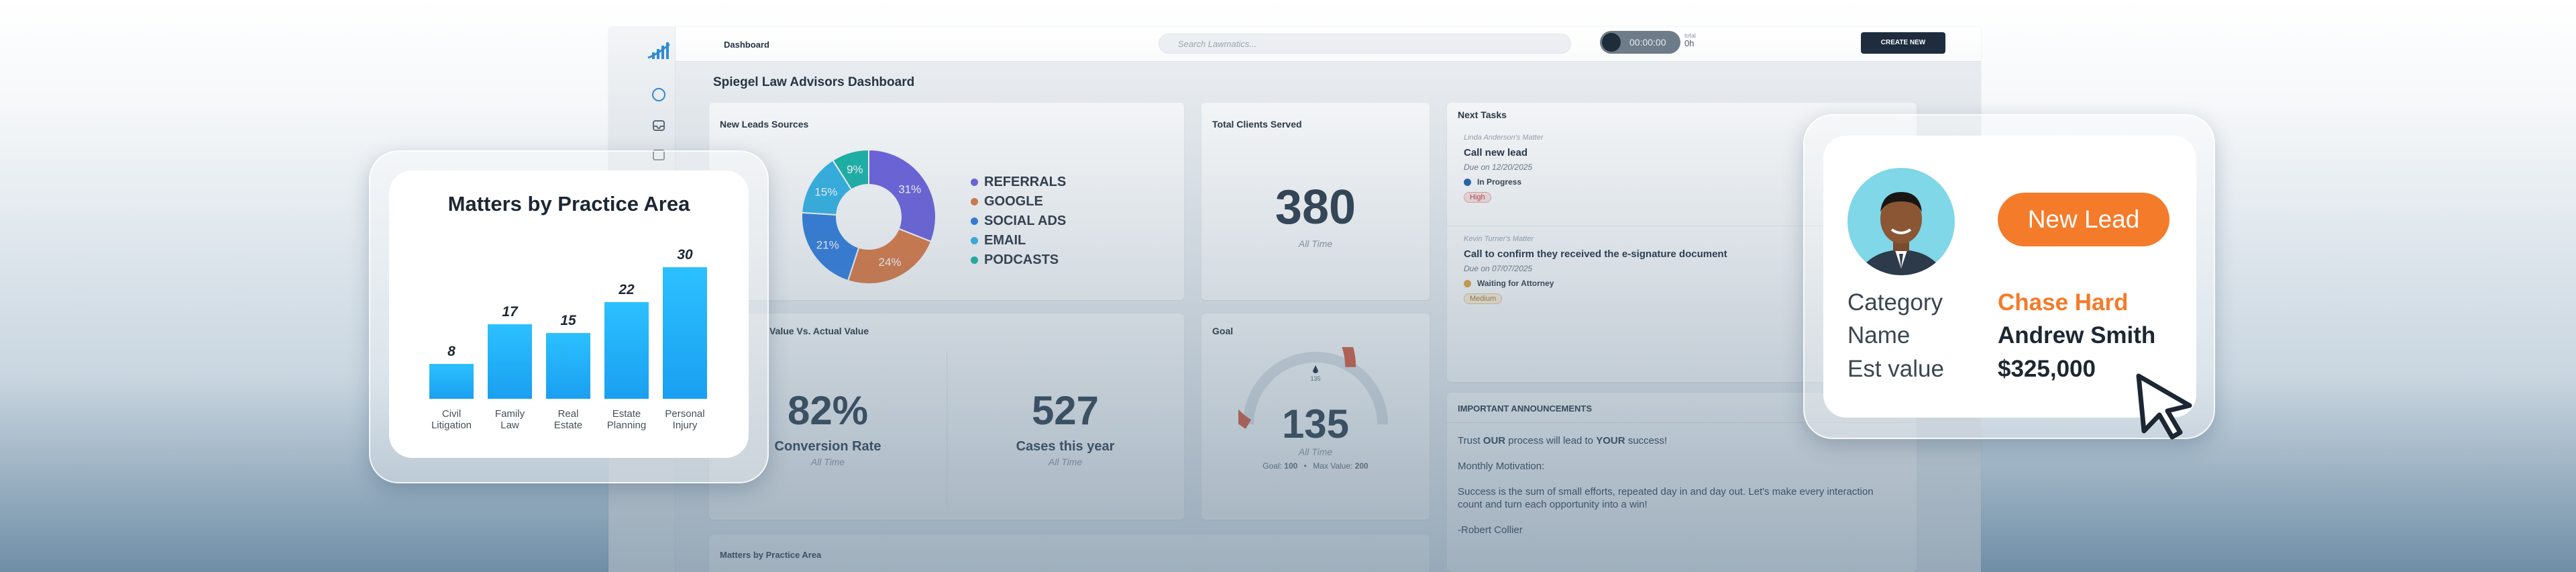 This screenshot has width=2576, height=572. What do you see at coordinates (626, 419) in the screenshot?
I see `bar-category-label: Estate Planning` at bounding box center [626, 419].